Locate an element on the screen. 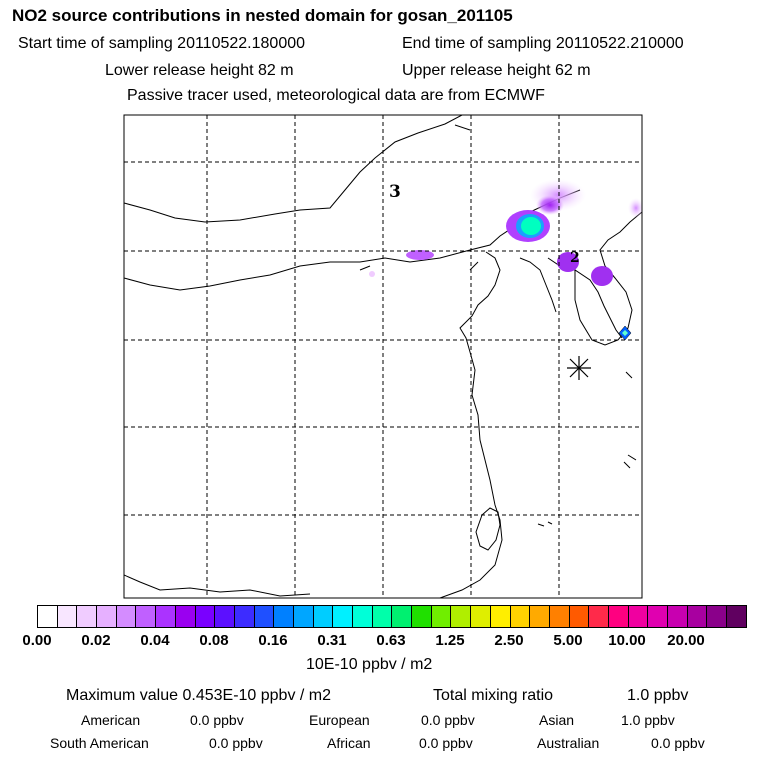 The image size is (768, 768). colorbar-tick-label: 2.50 is located at coordinates (509, 640).